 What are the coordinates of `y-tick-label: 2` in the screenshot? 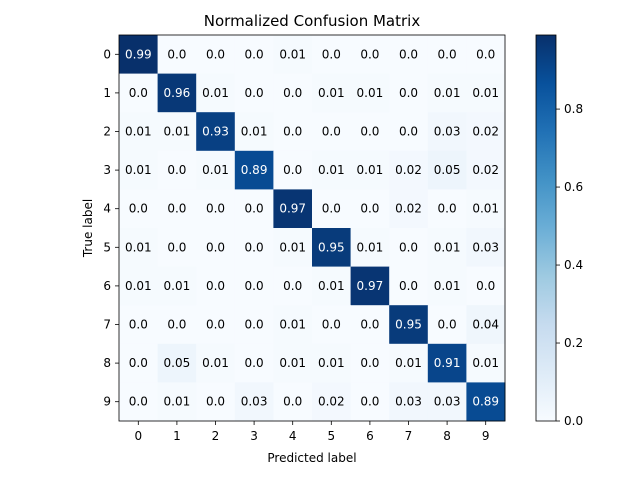 It's located at (107, 132).